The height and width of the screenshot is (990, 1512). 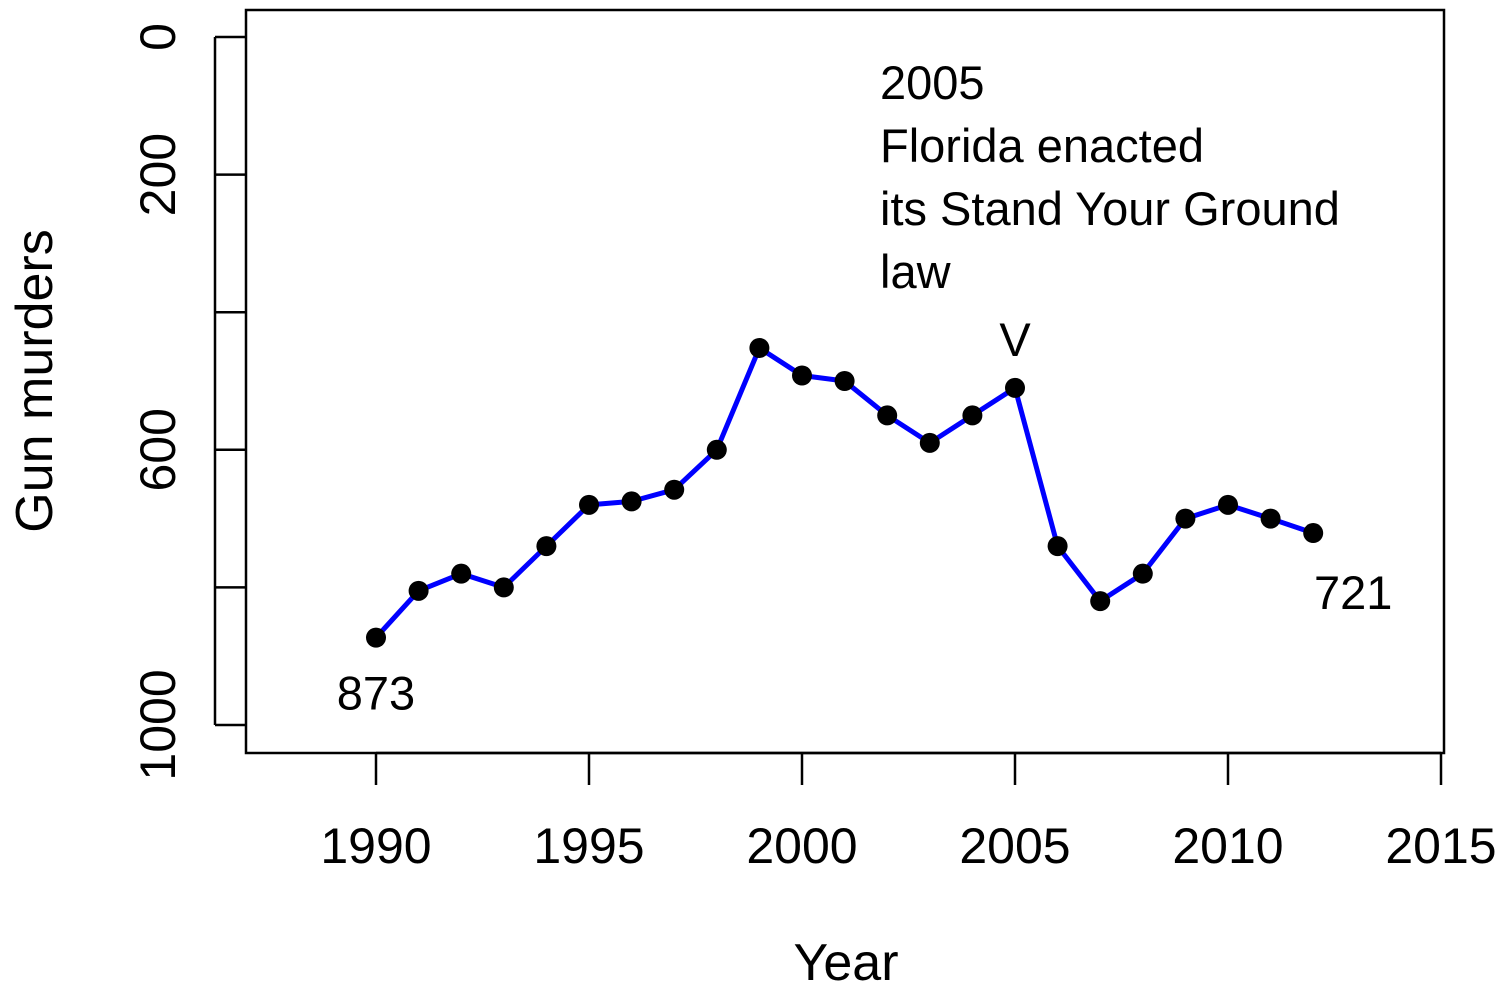 I want to click on y-axis: 0 200 600 1000, so click(x=188, y=402).